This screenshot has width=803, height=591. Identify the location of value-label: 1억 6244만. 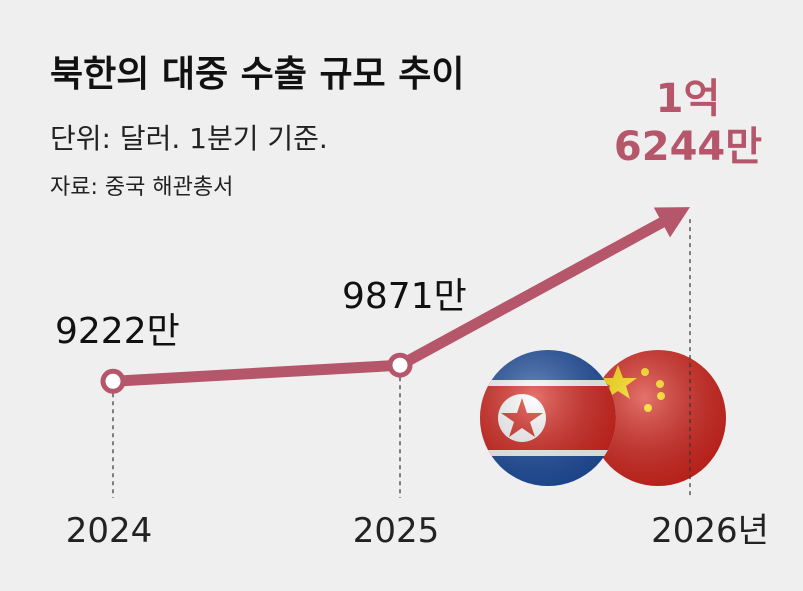
(688, 123).